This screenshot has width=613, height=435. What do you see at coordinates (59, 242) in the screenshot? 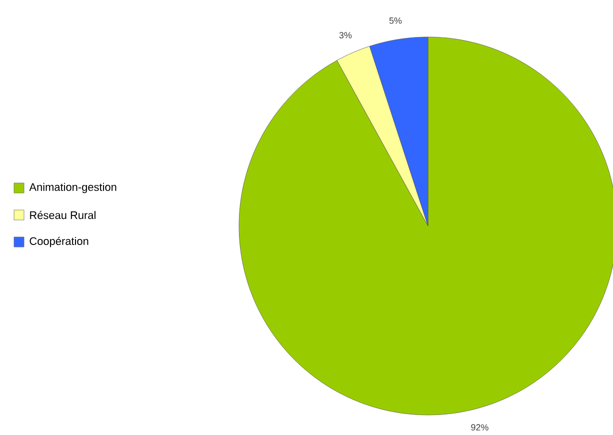
I see `legend-label: Coopération` at bounding box center [59, 242].